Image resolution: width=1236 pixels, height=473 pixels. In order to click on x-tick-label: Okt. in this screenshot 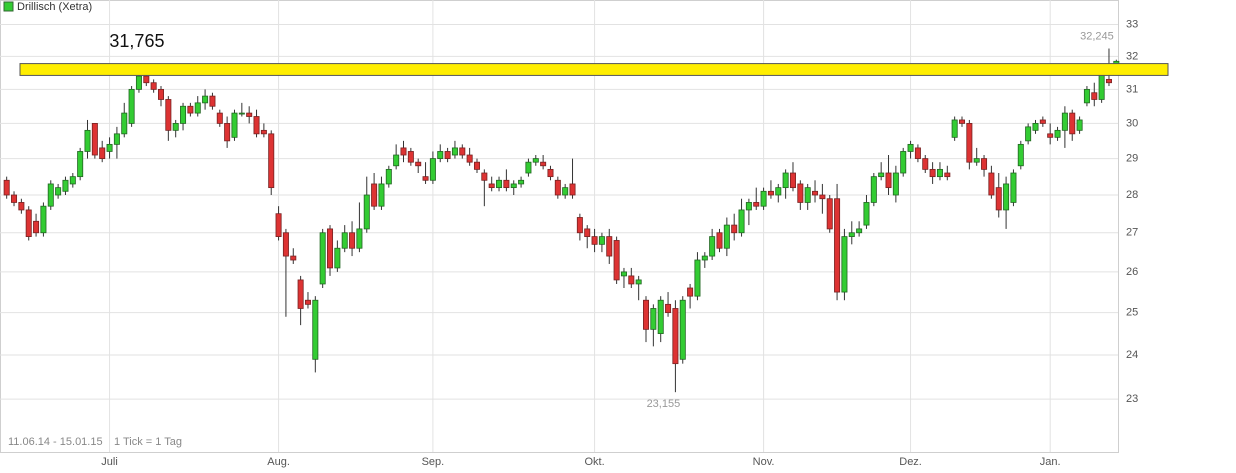, I will do `click(594, 462)`.